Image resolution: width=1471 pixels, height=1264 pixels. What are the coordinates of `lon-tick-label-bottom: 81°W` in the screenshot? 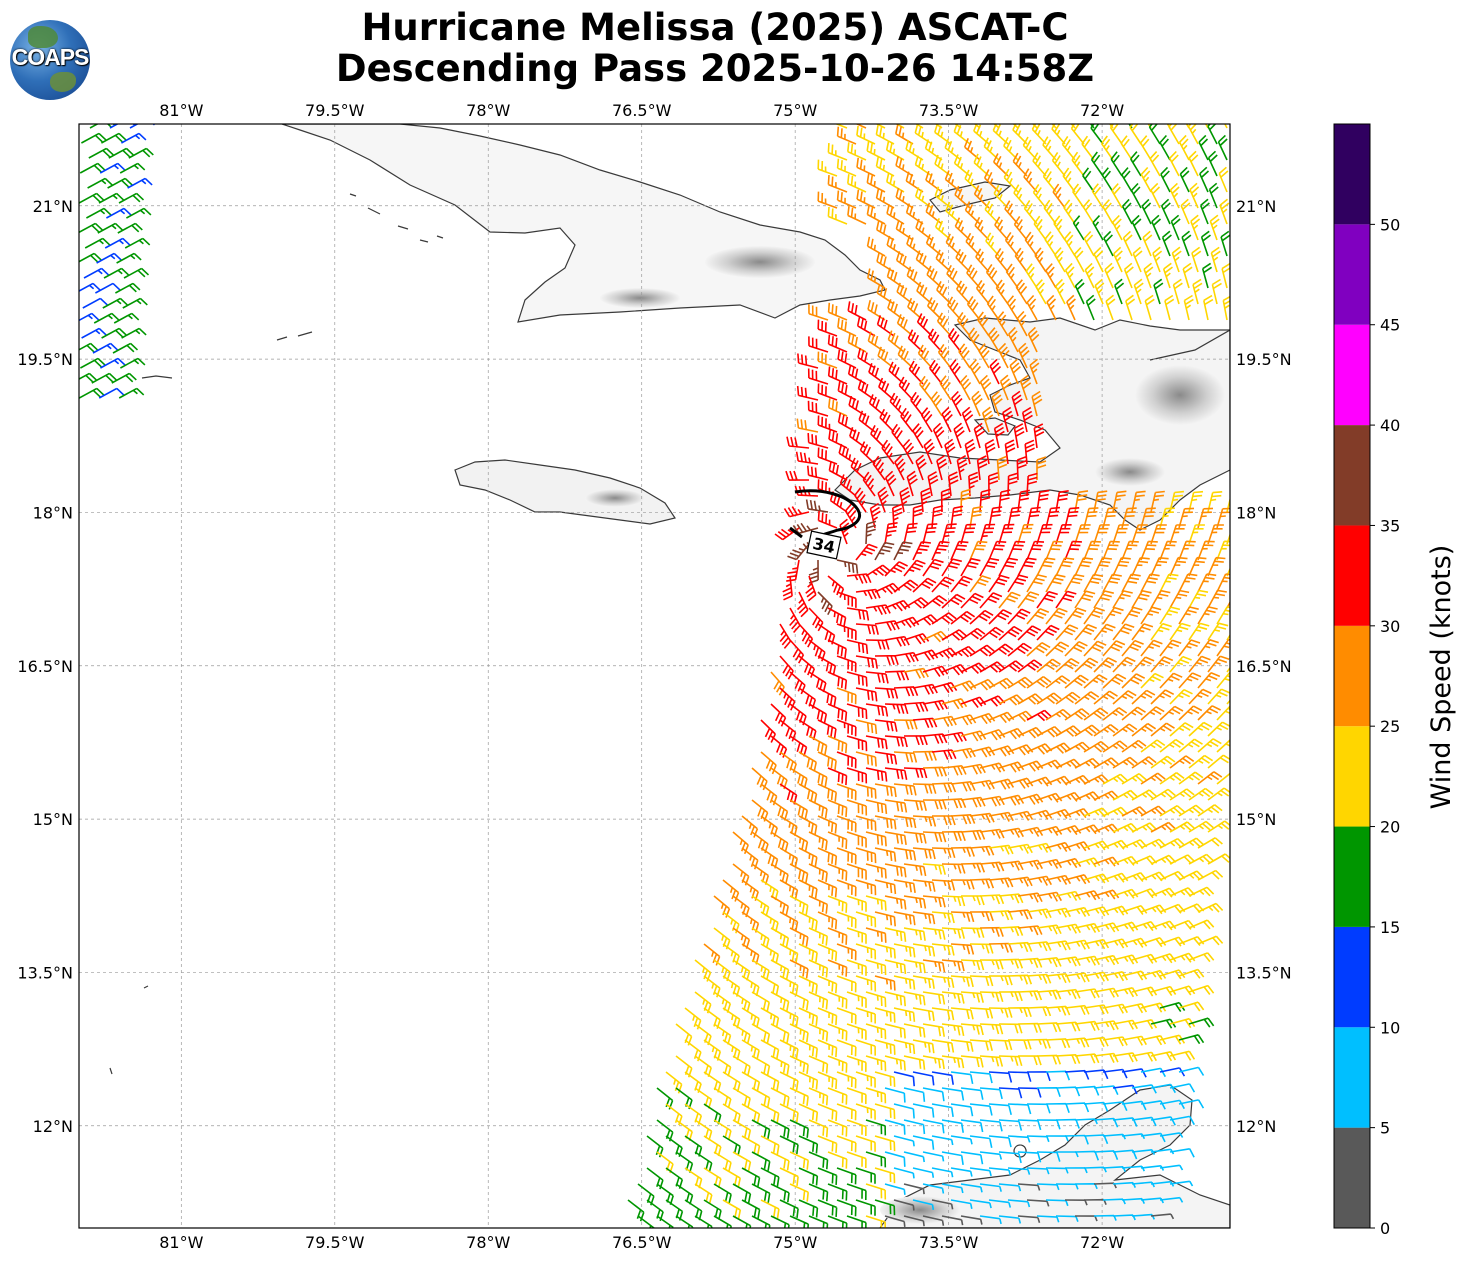 It's located at (181, 1242).